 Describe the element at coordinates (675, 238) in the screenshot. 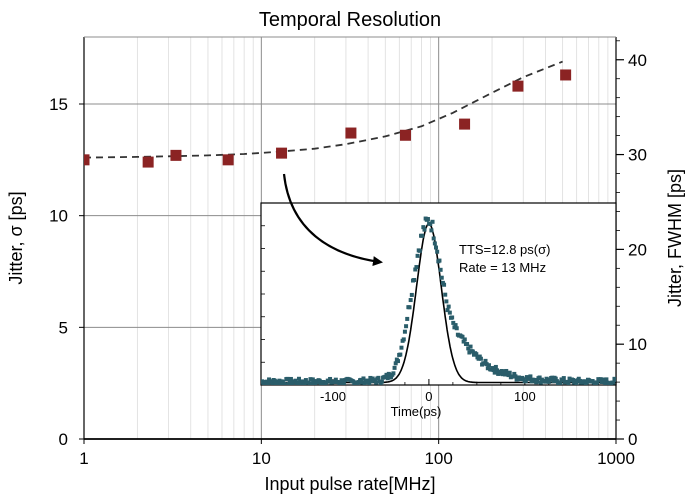

I see `y2-axis-title: Jitter, FWHM [ps]` at that location.